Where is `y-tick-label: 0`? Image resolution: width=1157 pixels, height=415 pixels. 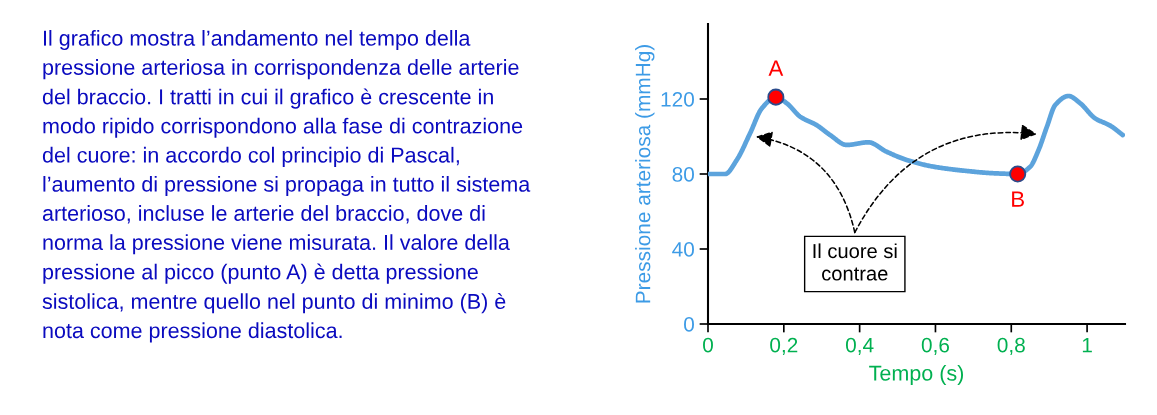
y-tick-label: 0 is located at coordinates (689, 324).